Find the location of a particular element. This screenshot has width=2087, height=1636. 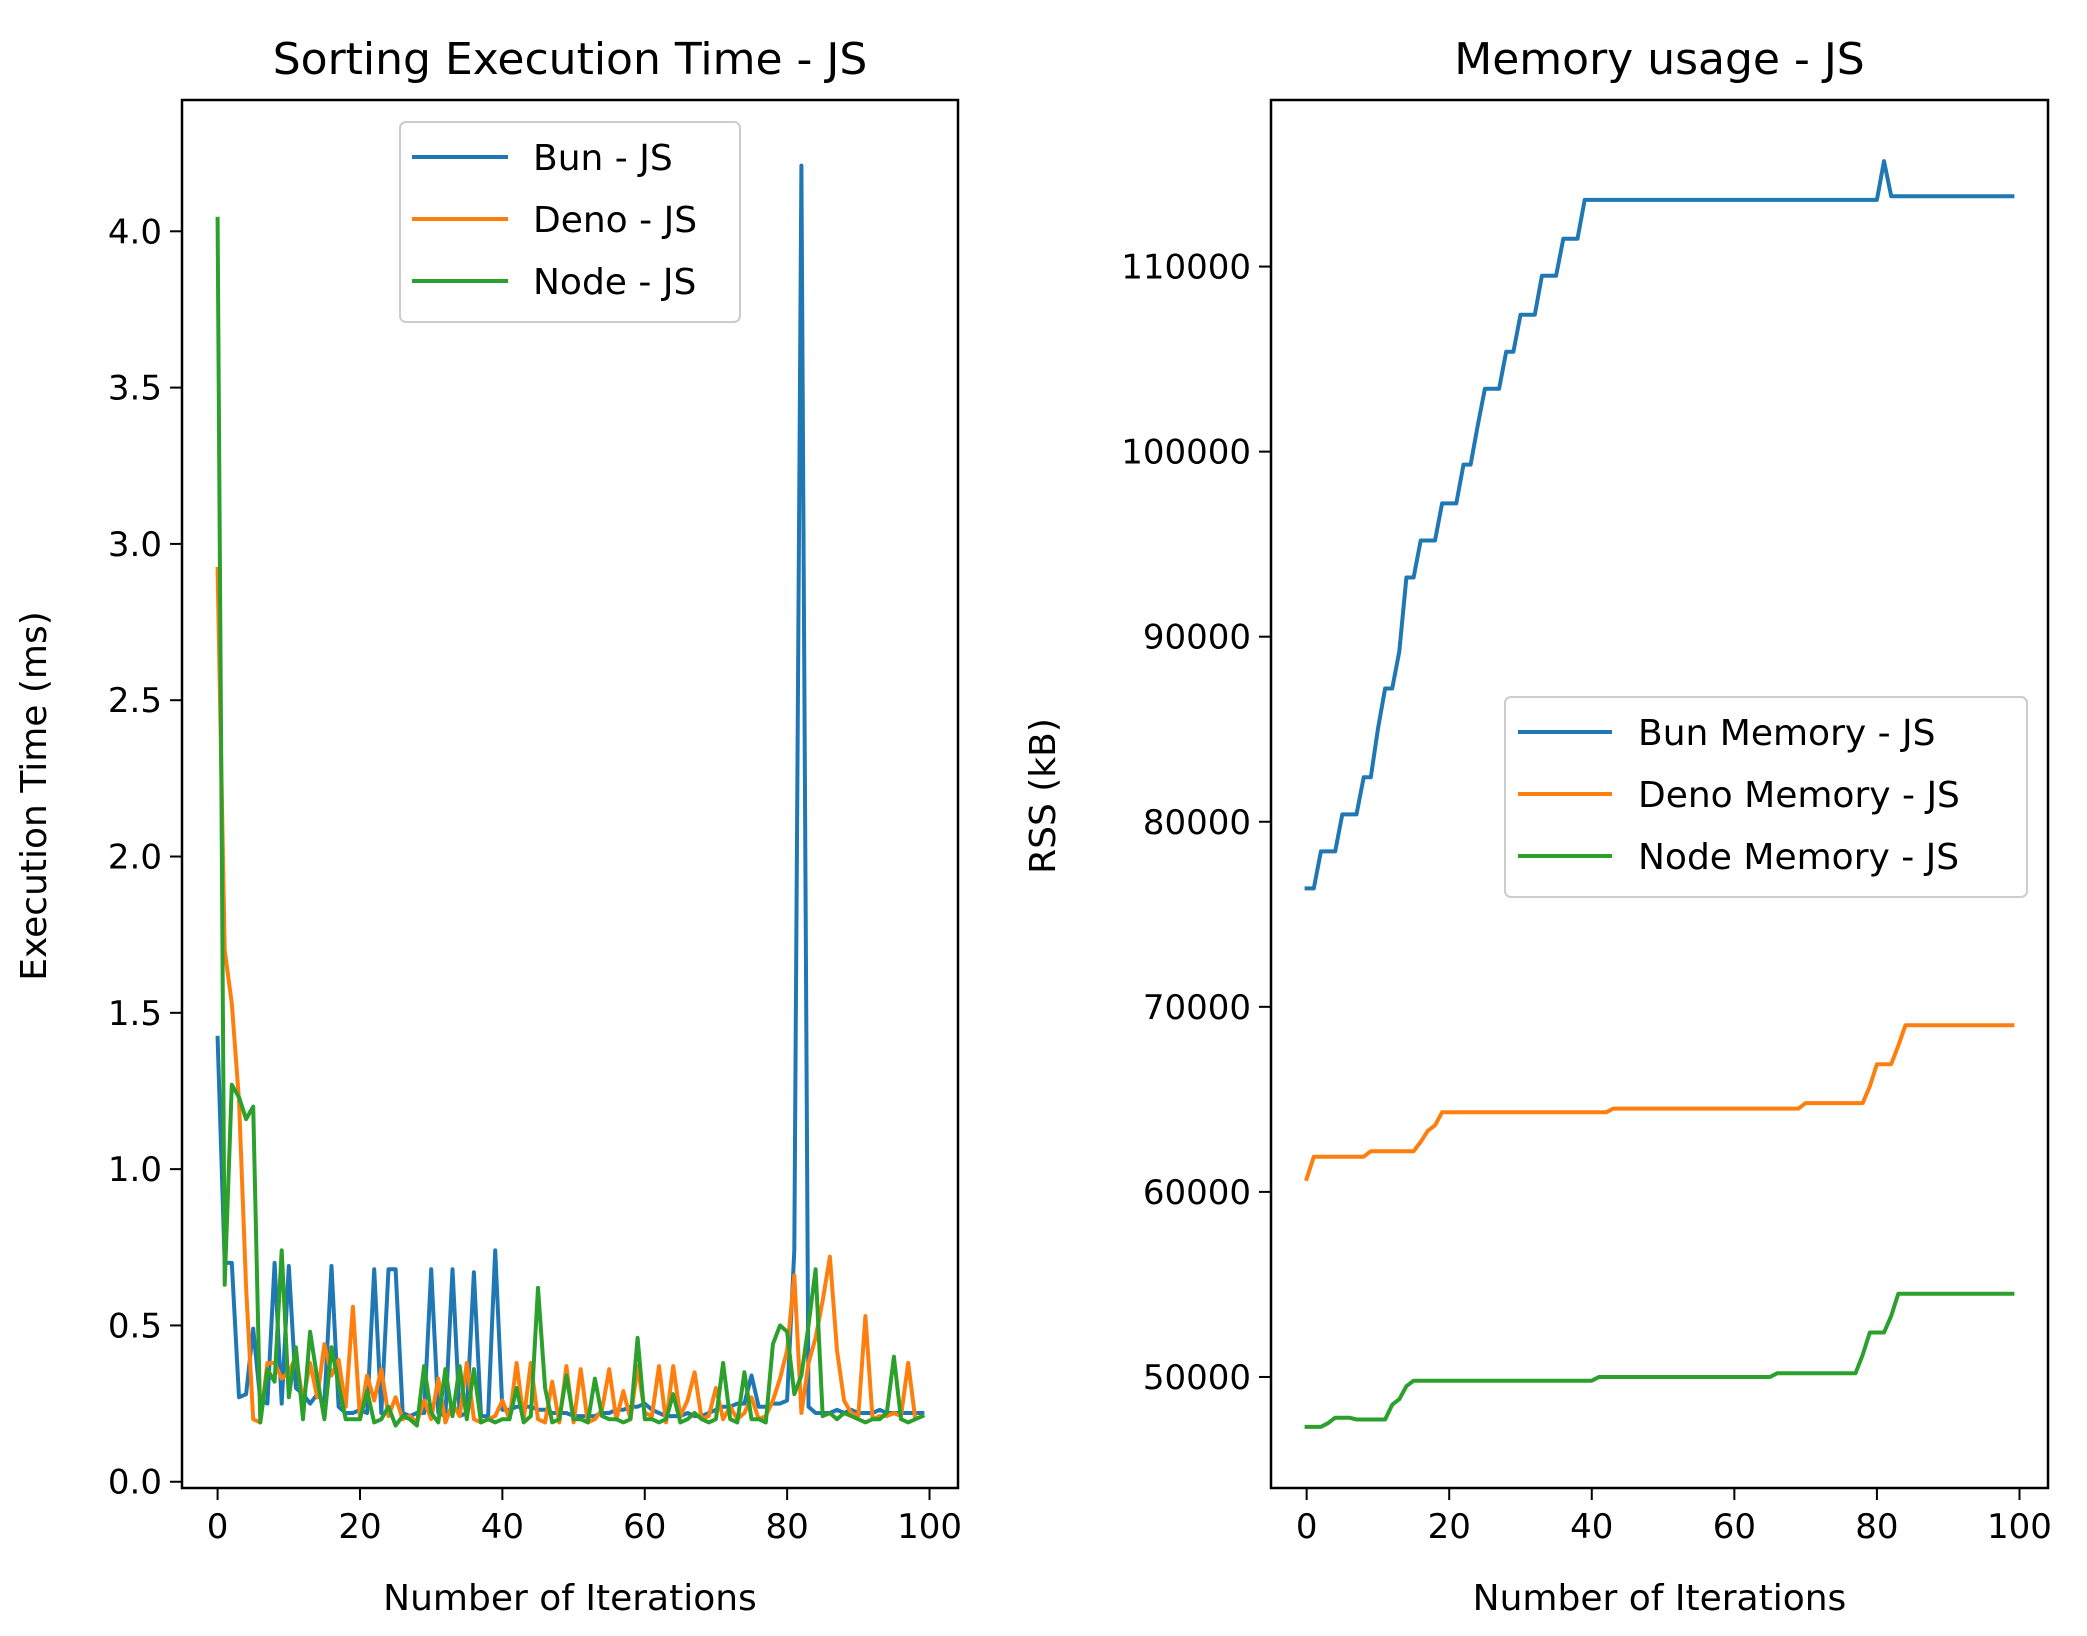

y-tick-label: 2.0 is located at coordinates (135, 858).